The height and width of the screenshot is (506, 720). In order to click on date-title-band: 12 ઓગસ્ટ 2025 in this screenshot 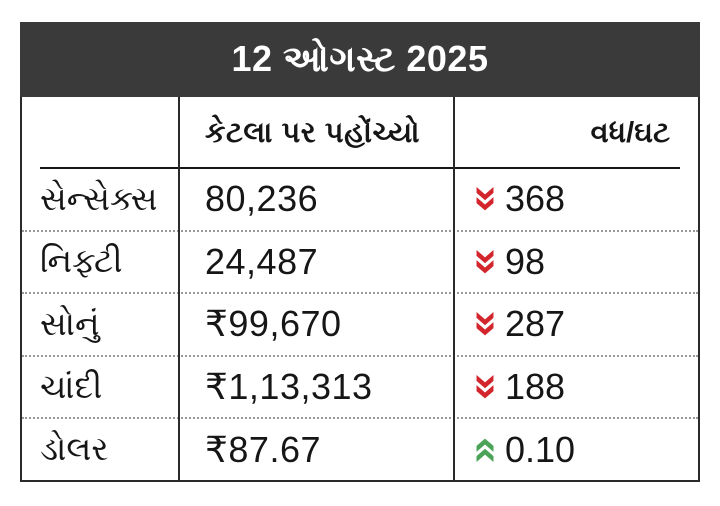, I will do `click(360, 59)`.